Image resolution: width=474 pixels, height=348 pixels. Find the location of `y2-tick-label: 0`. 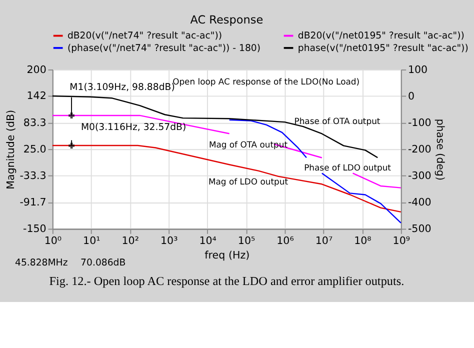

y2-tick-label: 0 is located at coordinates (411, 96).